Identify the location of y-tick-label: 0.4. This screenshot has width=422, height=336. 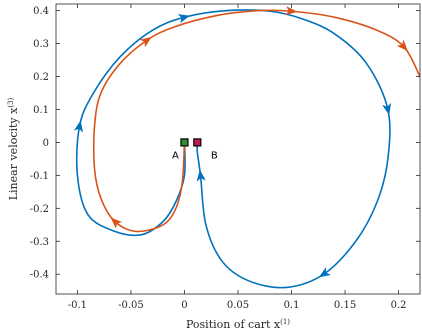
(41, 11).